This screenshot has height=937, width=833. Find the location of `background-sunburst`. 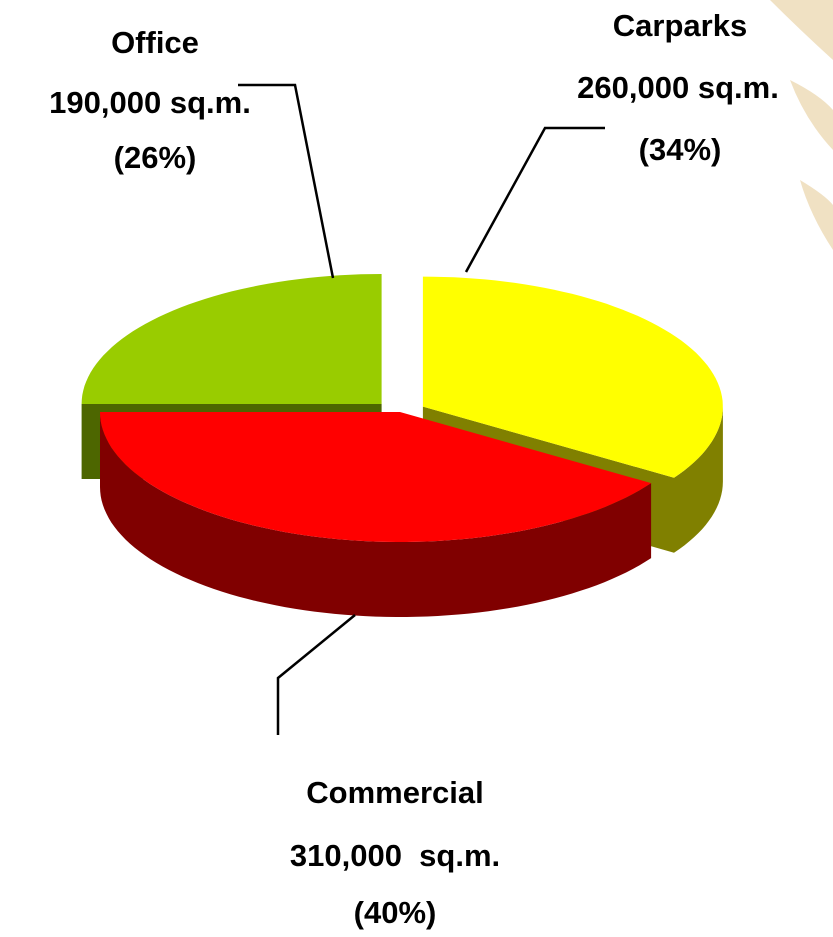

background-sunburst is located at coordinates (801, 125).